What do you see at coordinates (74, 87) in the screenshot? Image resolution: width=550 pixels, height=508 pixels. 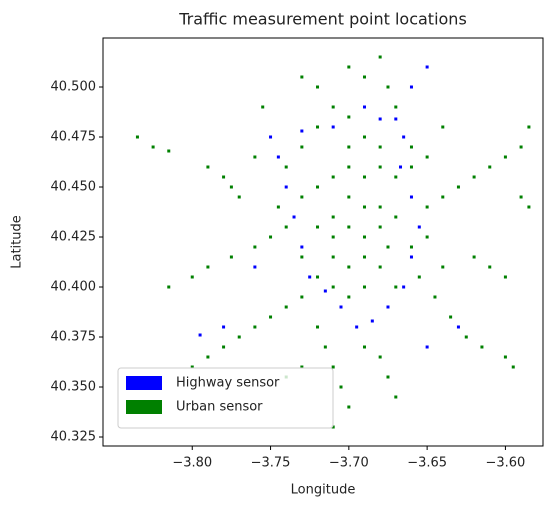 I see `y-tick-label: 40.500` at bounding box center [74, 87].